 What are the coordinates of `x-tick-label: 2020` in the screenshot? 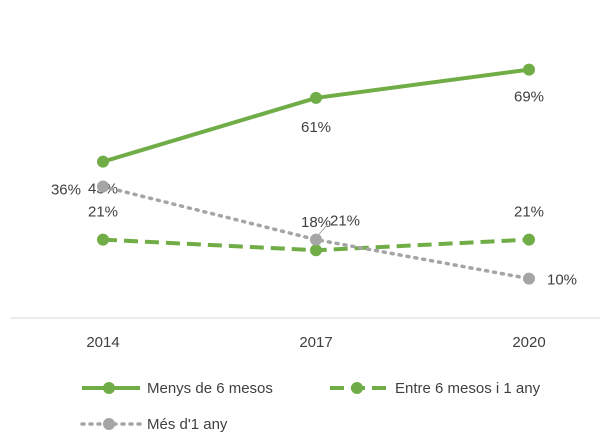 It's located at (528, 342).